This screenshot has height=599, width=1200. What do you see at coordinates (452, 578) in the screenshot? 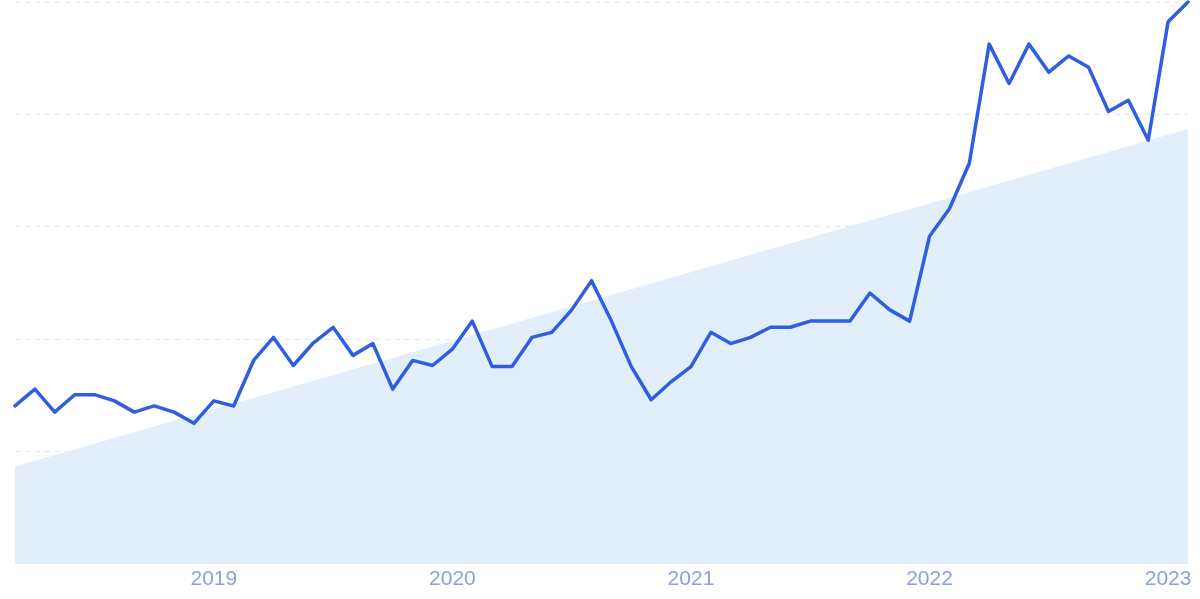
I see `x-tick-label: 2020` at bounding box center [452, 578].